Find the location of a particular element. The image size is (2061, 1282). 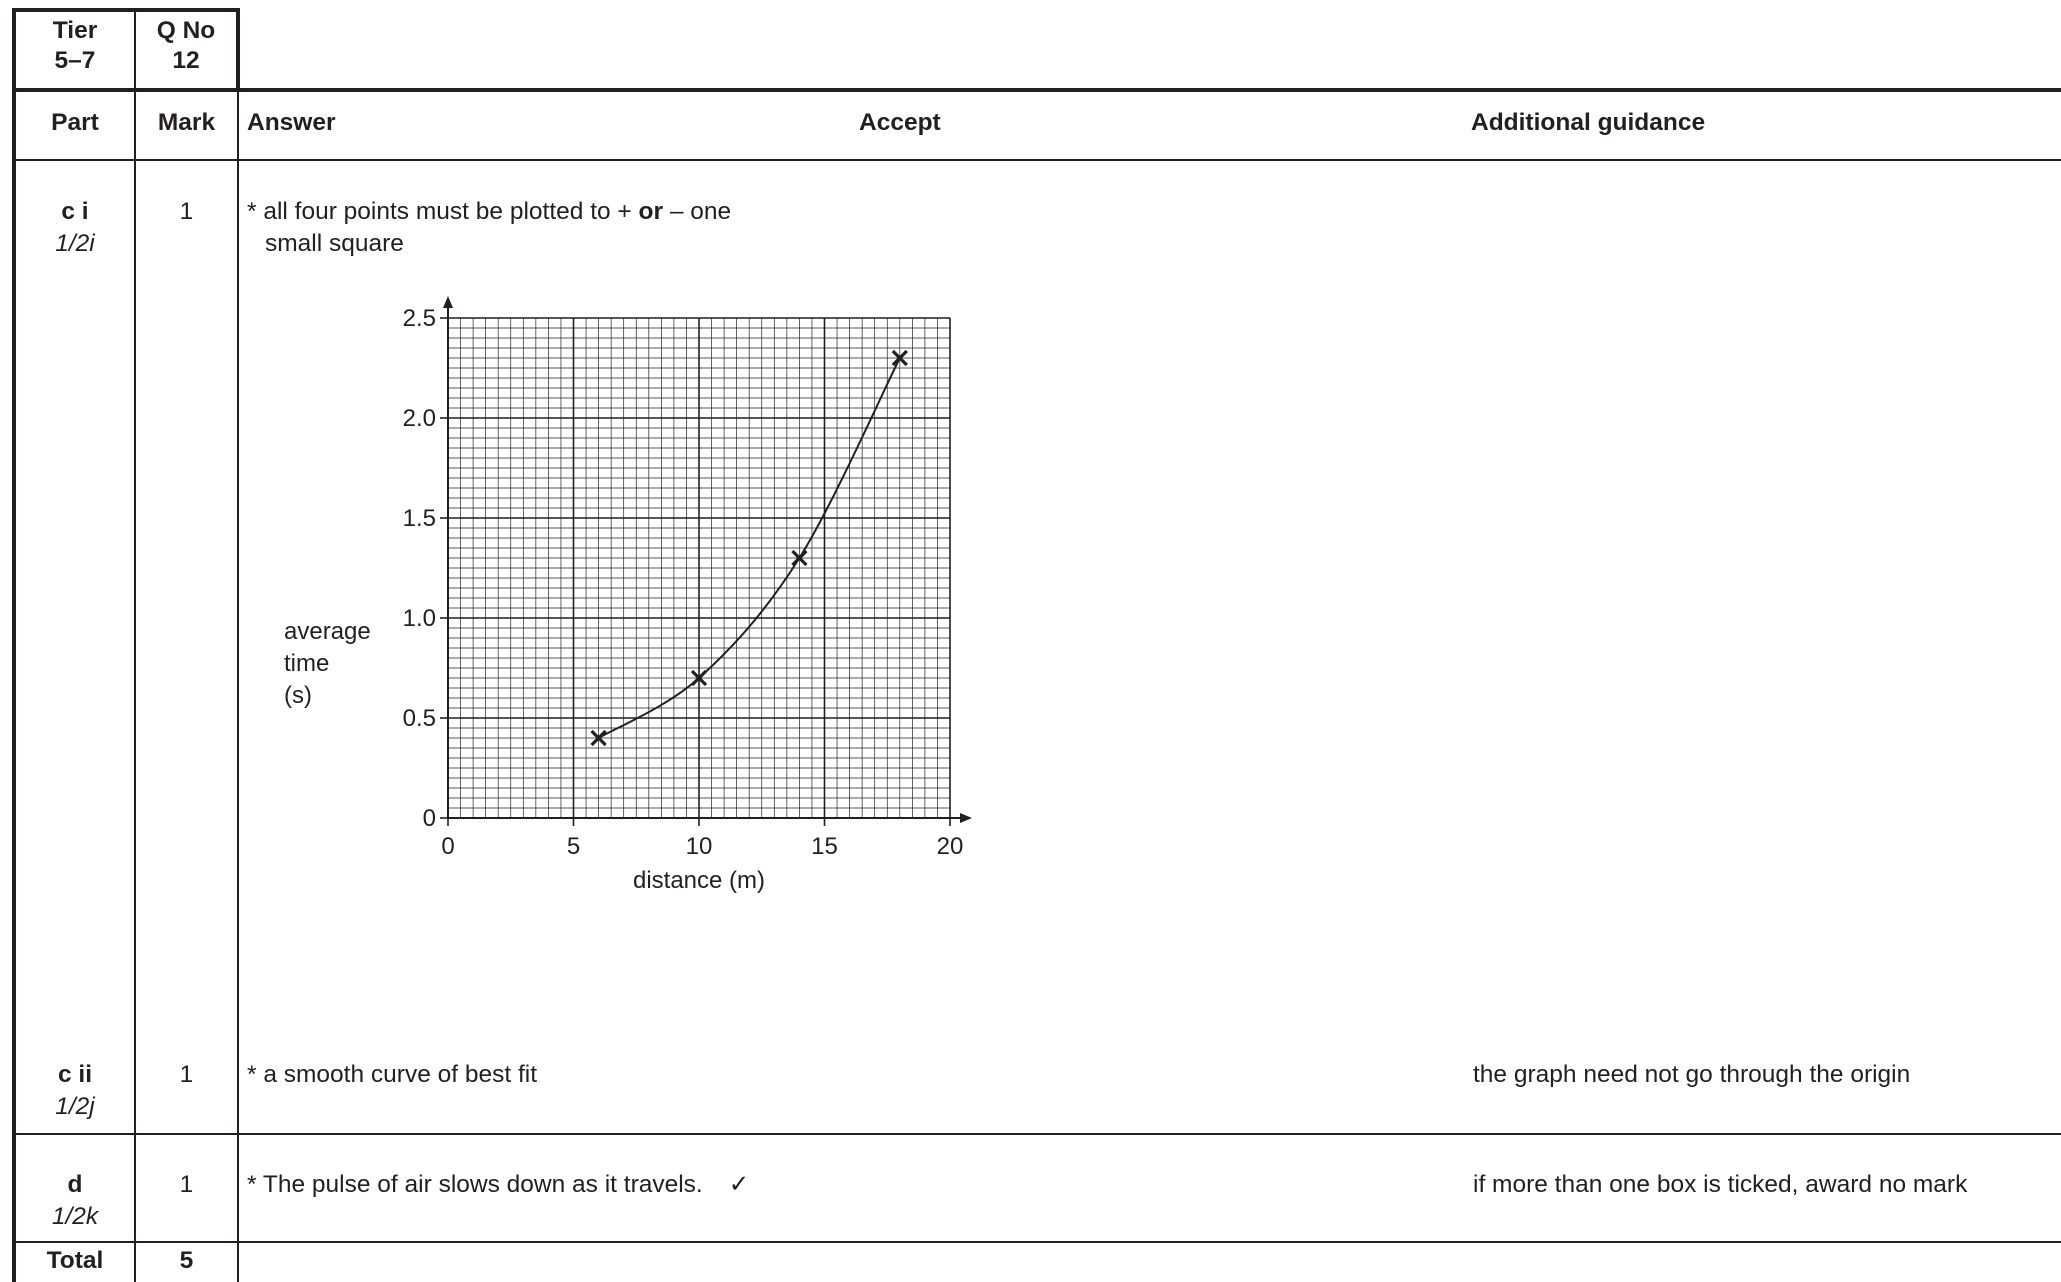

graph-ticks is located at coordinates (695, 571).